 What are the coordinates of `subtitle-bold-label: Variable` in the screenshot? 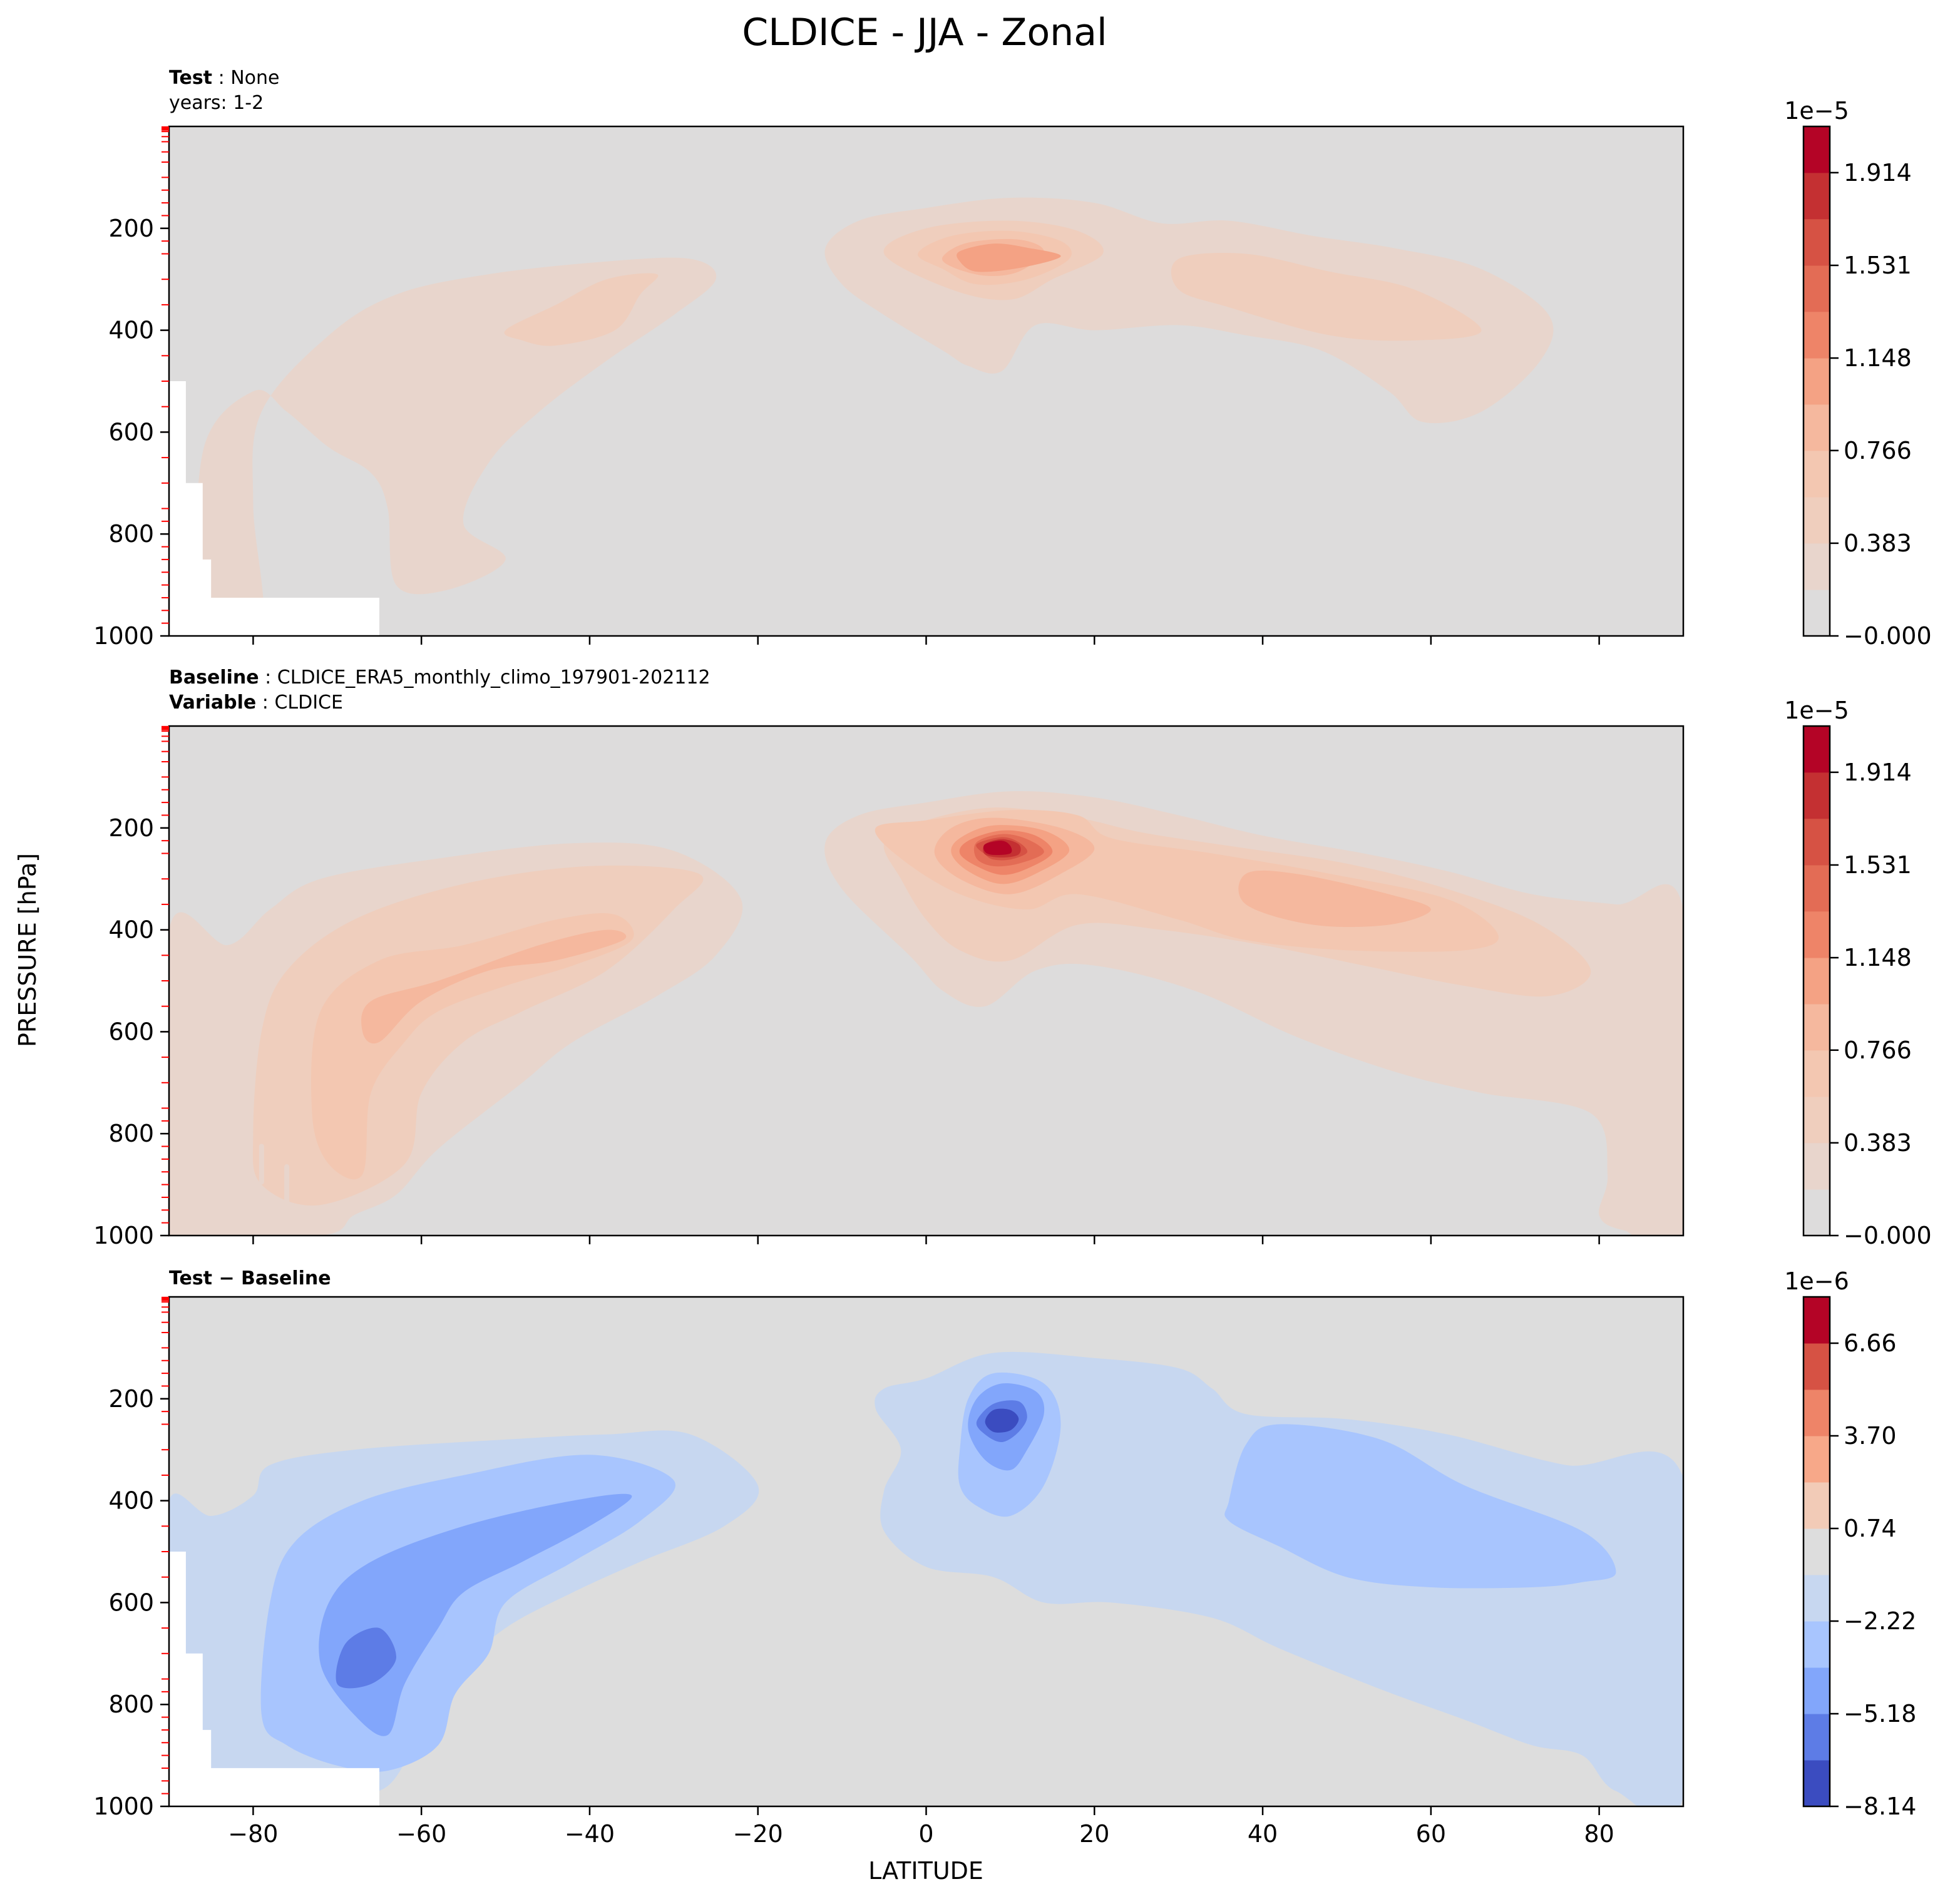 It's located at (212, 703).